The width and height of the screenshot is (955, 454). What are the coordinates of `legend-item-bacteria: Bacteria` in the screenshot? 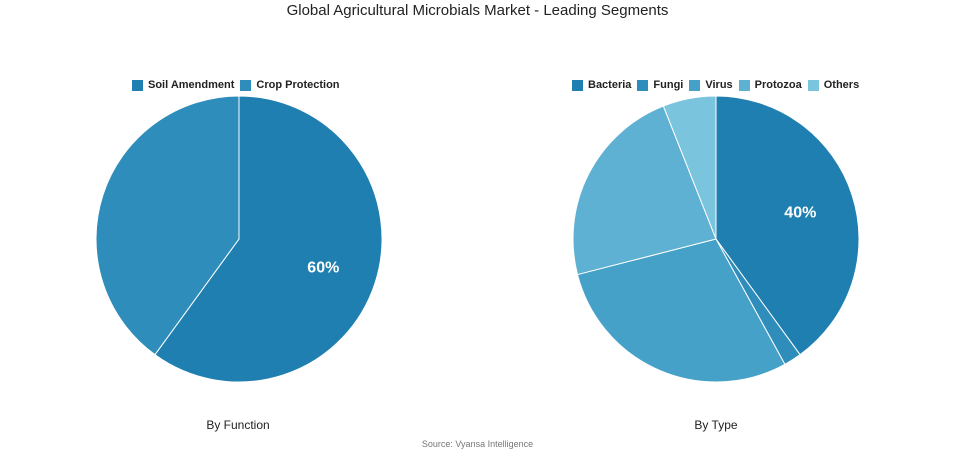 It's located at (601, 85).